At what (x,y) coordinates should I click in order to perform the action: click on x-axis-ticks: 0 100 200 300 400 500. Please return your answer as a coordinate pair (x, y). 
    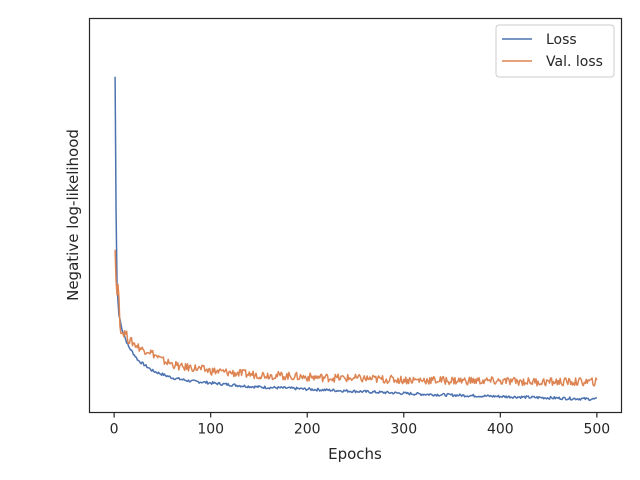
    Looking at the image, I should click on (360, 425).